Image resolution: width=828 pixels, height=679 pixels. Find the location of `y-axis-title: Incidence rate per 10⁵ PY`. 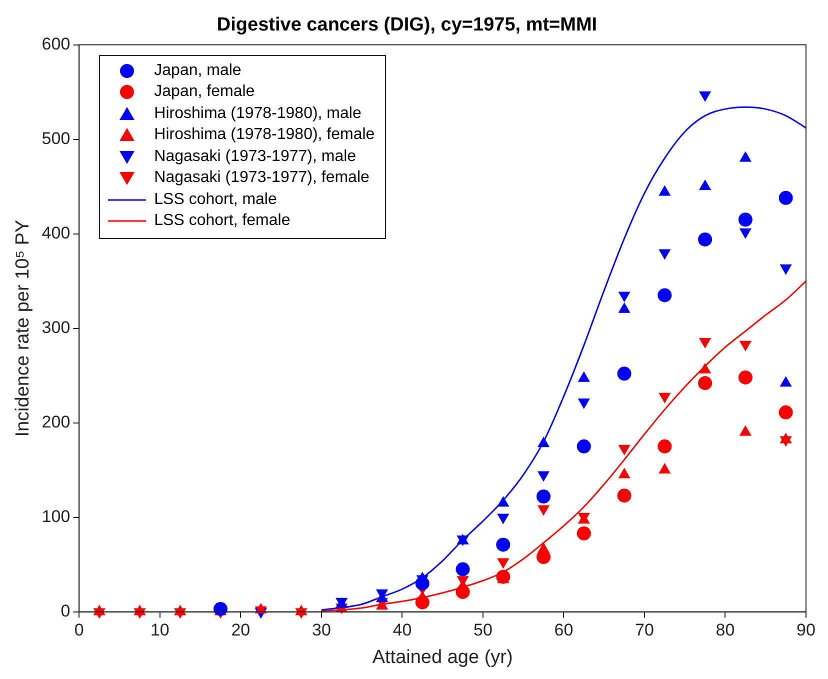

y-axis-title: Incidence rate per 10⁵ PY is located at coordinates (23, 328).